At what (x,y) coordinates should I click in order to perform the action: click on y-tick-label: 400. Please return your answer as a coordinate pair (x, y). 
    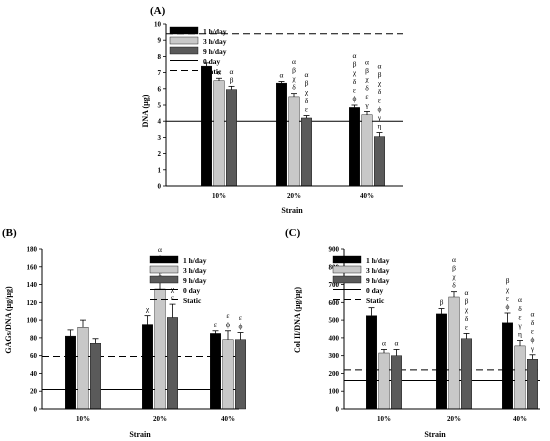
    Looking at the image, I should click on (334, 338).